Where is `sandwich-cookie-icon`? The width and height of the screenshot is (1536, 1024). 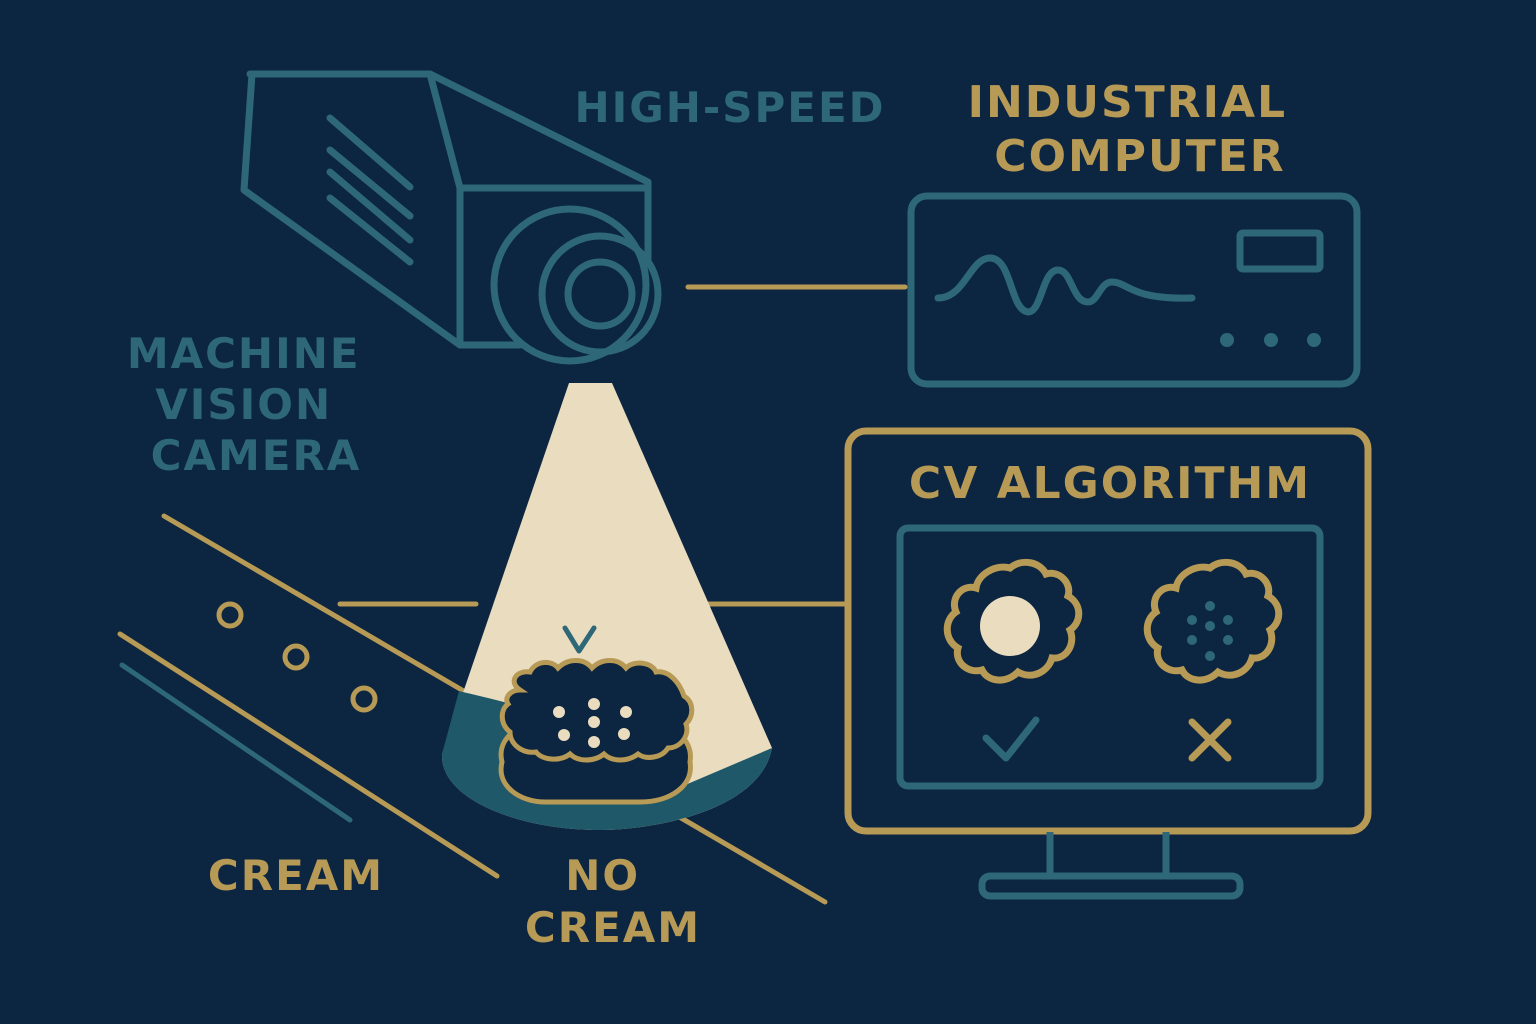
sandwich-cookie-icon is located at coordinates (596, 731).